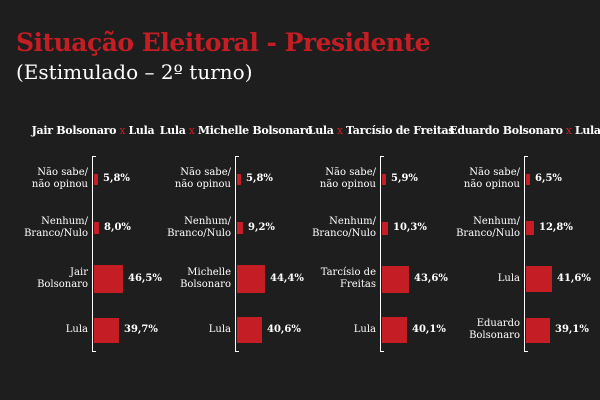  I want to click on value-label: 39,7%, so click(141, 329).